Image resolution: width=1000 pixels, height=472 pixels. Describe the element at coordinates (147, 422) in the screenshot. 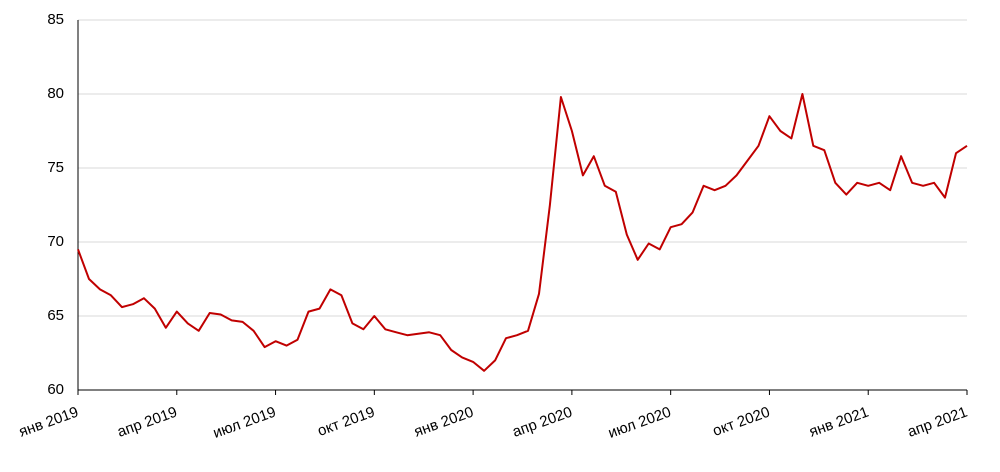

I see `x-tick-label: апр 2019` at that location.